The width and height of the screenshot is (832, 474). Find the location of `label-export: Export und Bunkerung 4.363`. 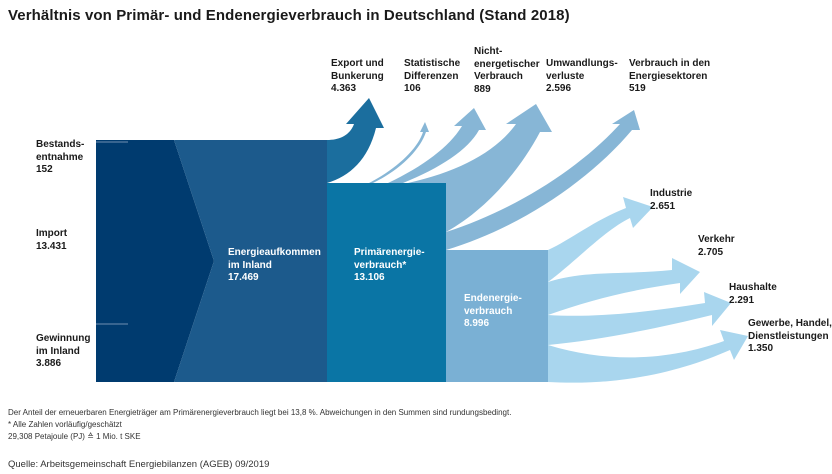

label-export: Export und Bunkerung 4.363 is located at coordinates (357, 77).